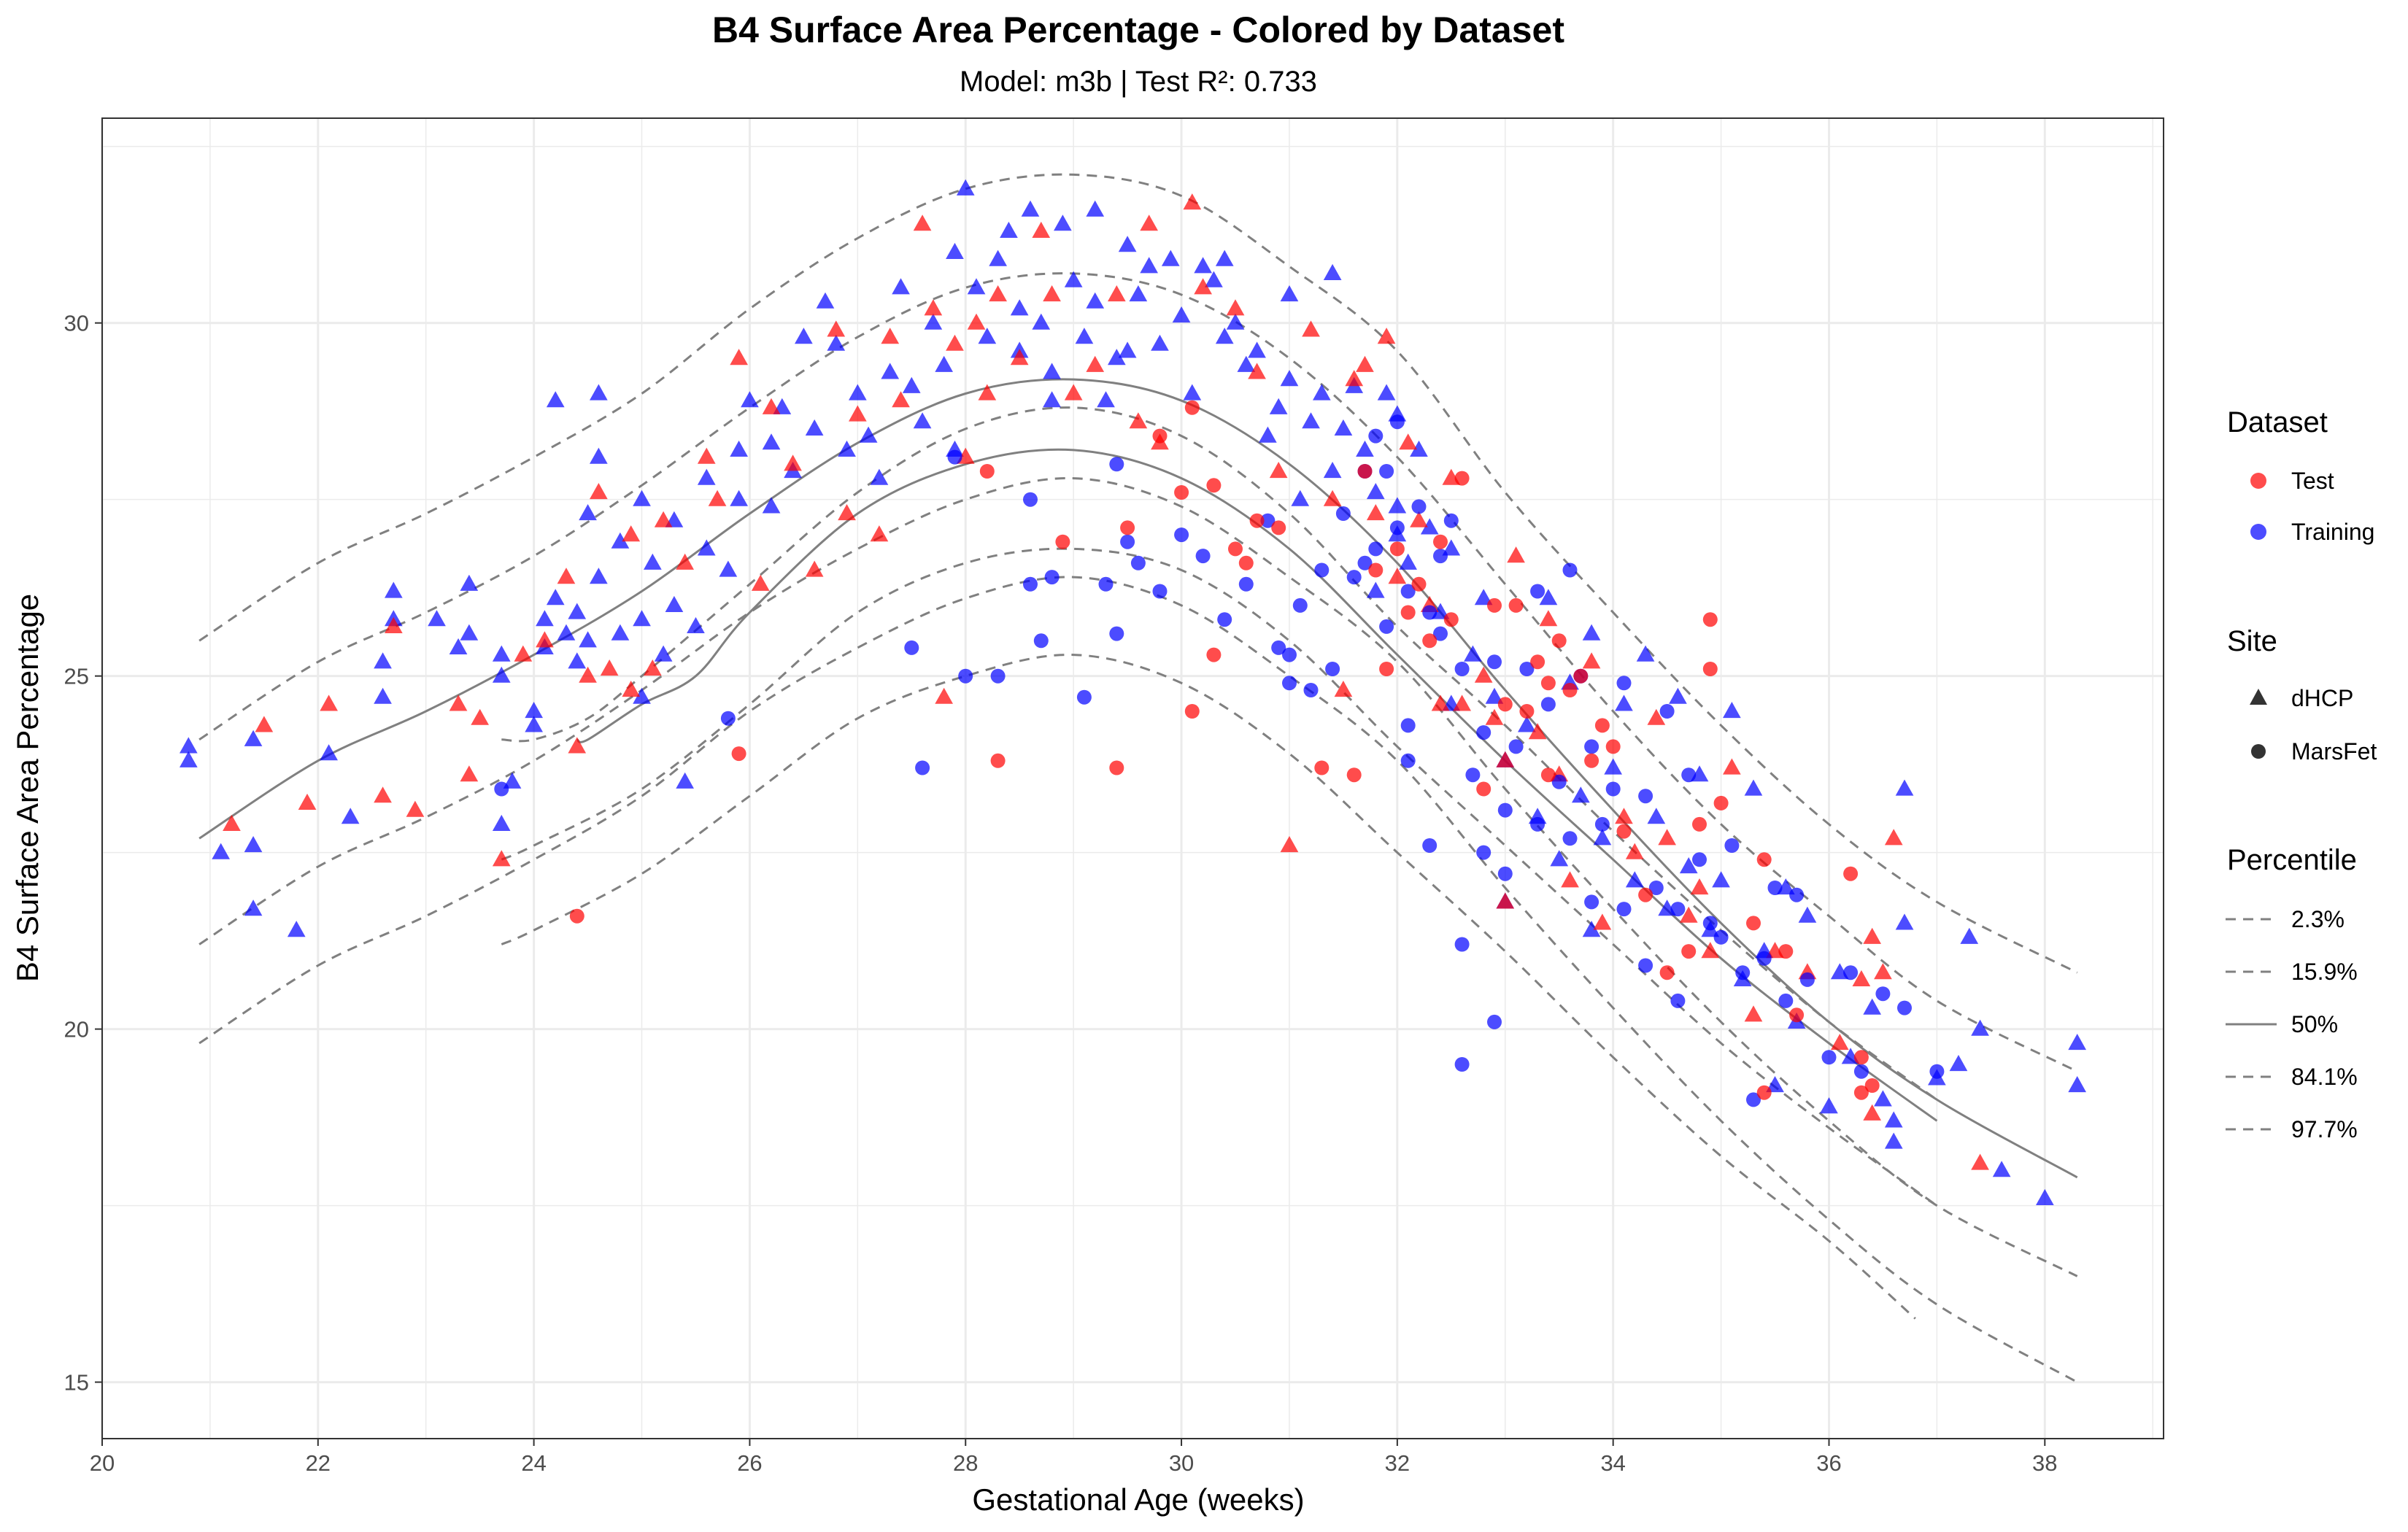 This screenshot has width=2408, height=1532. Describe the element at coordinates (2258, 532) in the screenshot. I see `legend-training-swatch` at that location.